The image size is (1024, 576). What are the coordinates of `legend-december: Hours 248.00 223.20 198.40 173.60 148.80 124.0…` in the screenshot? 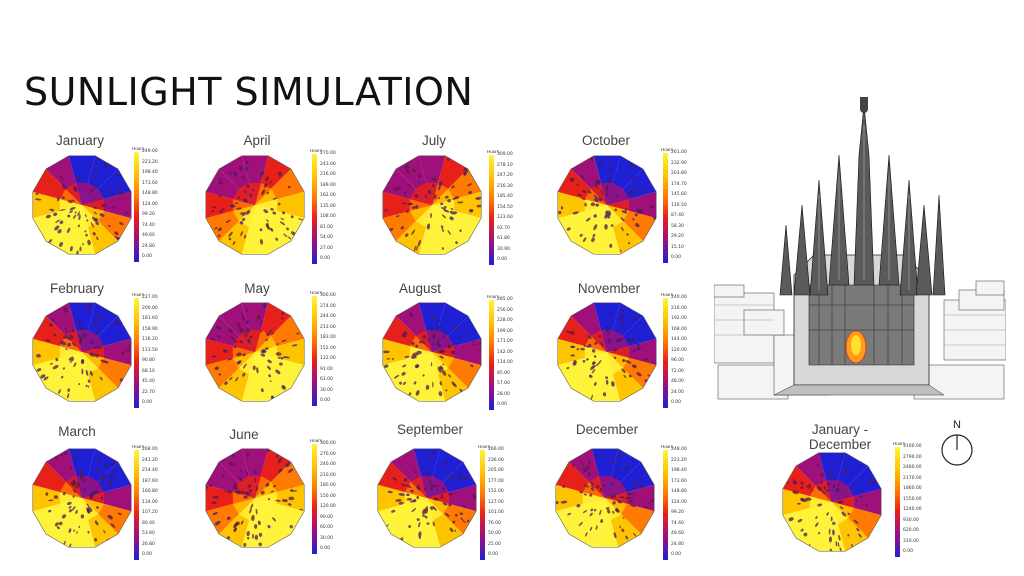 It's located at (687, 502).